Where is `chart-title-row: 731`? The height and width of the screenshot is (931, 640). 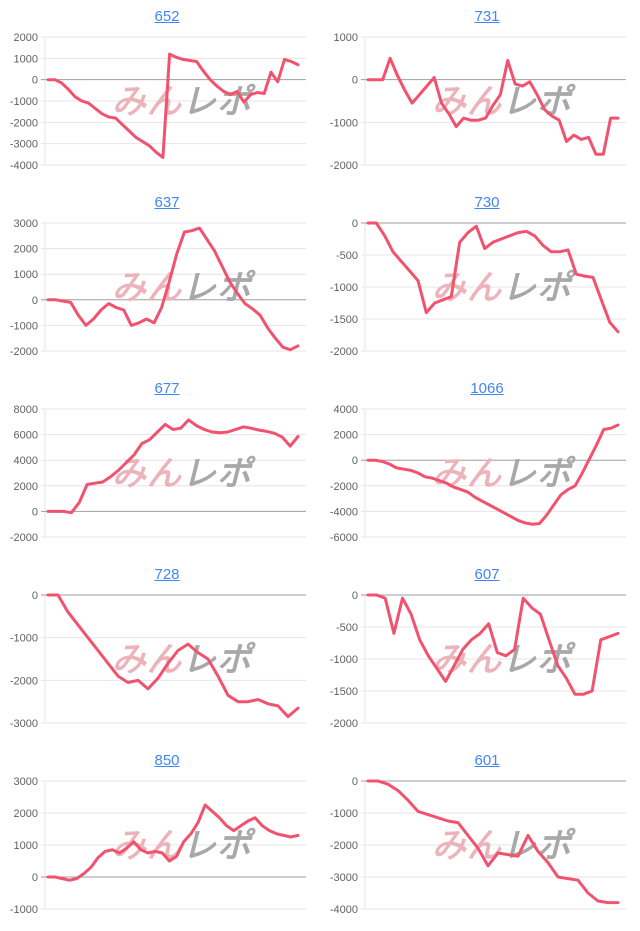
chart-title-row: 731 is located at coordinates (480, 17).